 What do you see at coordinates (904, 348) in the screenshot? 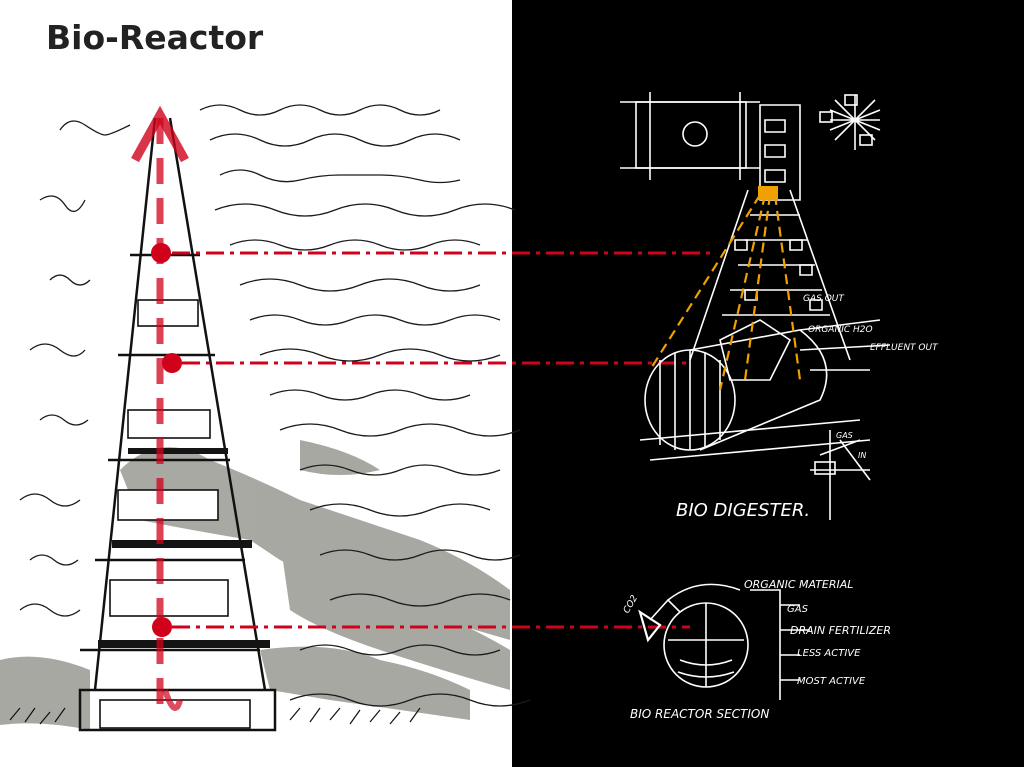
I see `label-effluent-out: EFFLUENT OUT` at bounding box center [904, 348].